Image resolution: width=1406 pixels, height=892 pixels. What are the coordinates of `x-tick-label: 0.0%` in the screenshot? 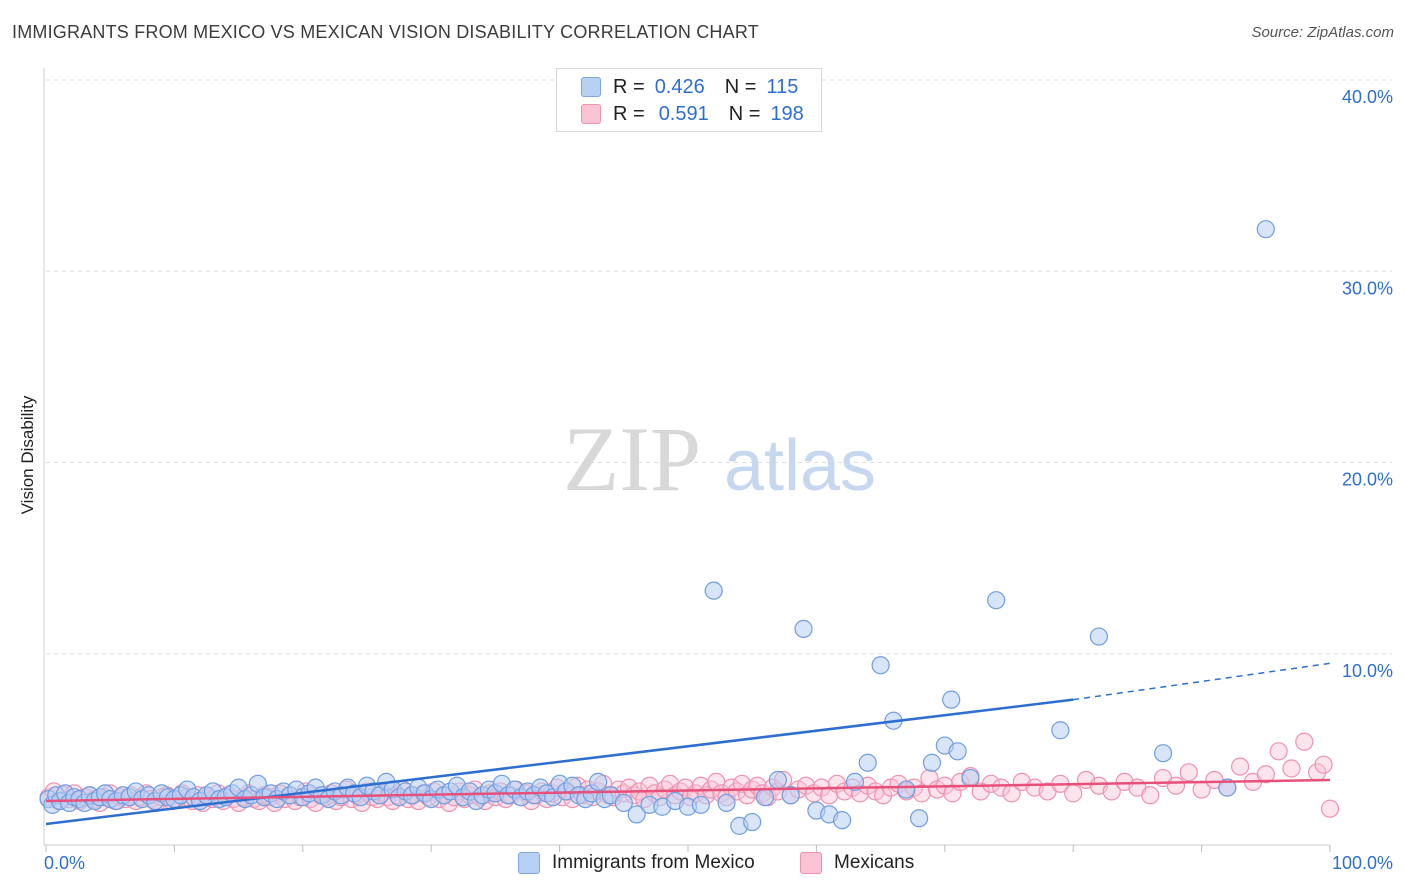 It's located at (64, 863).